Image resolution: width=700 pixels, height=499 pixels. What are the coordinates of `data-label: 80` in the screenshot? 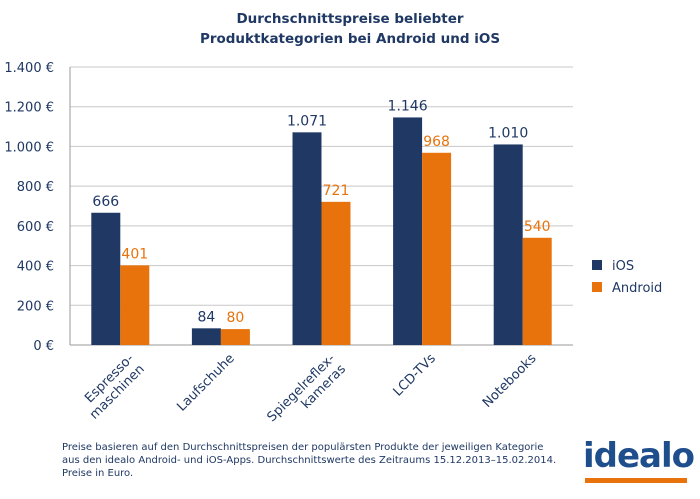 It's located at (235, 318).